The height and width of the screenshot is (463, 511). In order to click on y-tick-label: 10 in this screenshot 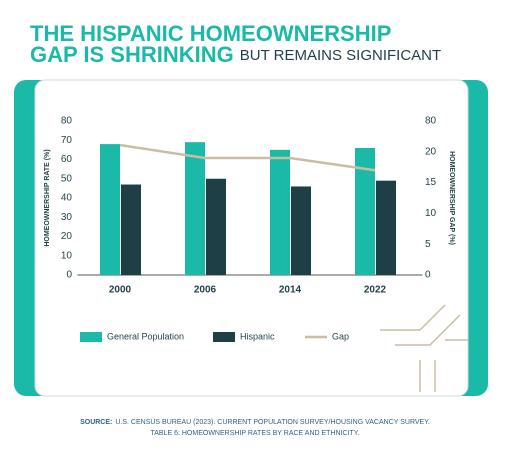, I will do `click(67, 255)`.